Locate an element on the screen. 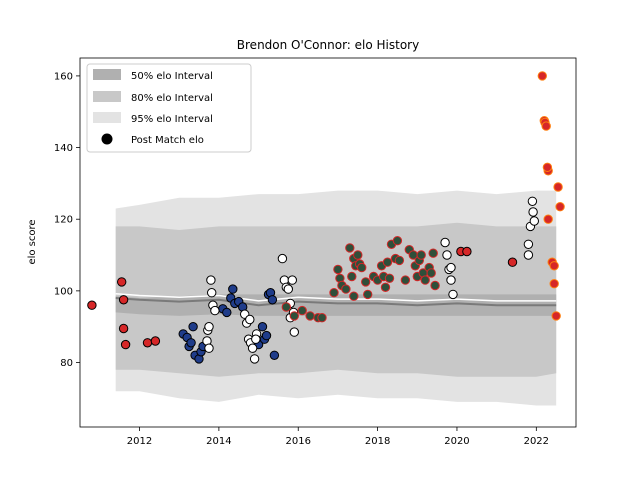 This screenshot has width=640, height=480. y-tick-label: 80 is located at coordinates (66, 363).